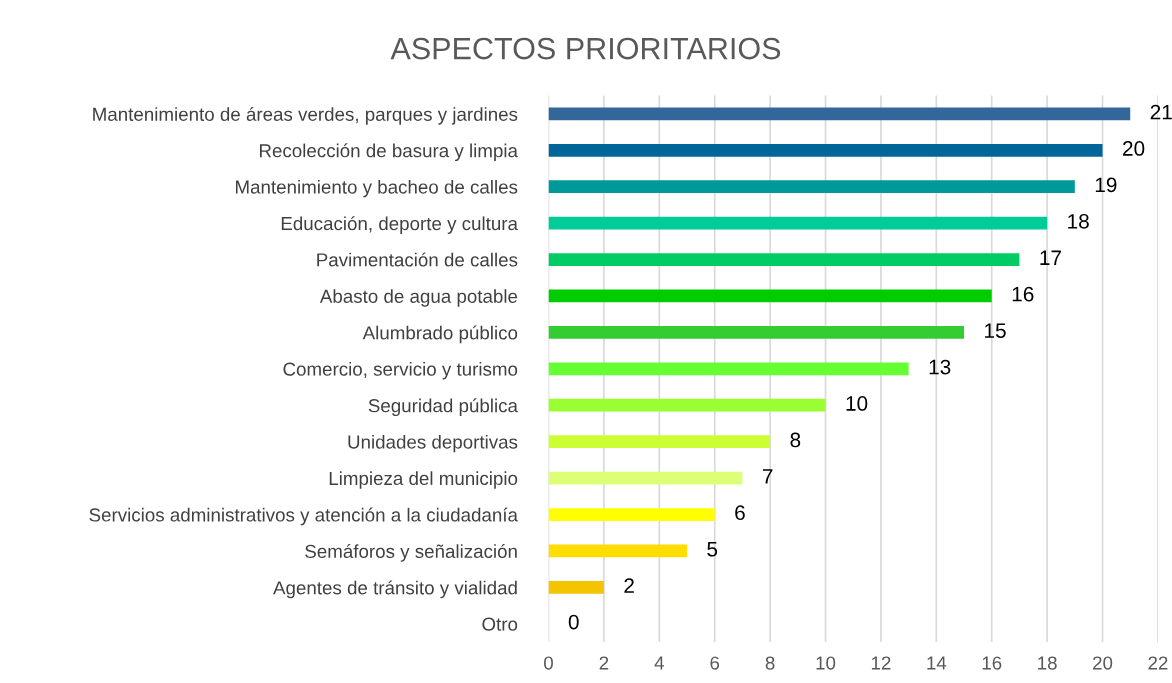 The width and height of the screenshot is (1172, 683). What do you see at coordinates (767, 476) in the screenshot?
I see `data-label: 7` at bounding box center [767, 476].